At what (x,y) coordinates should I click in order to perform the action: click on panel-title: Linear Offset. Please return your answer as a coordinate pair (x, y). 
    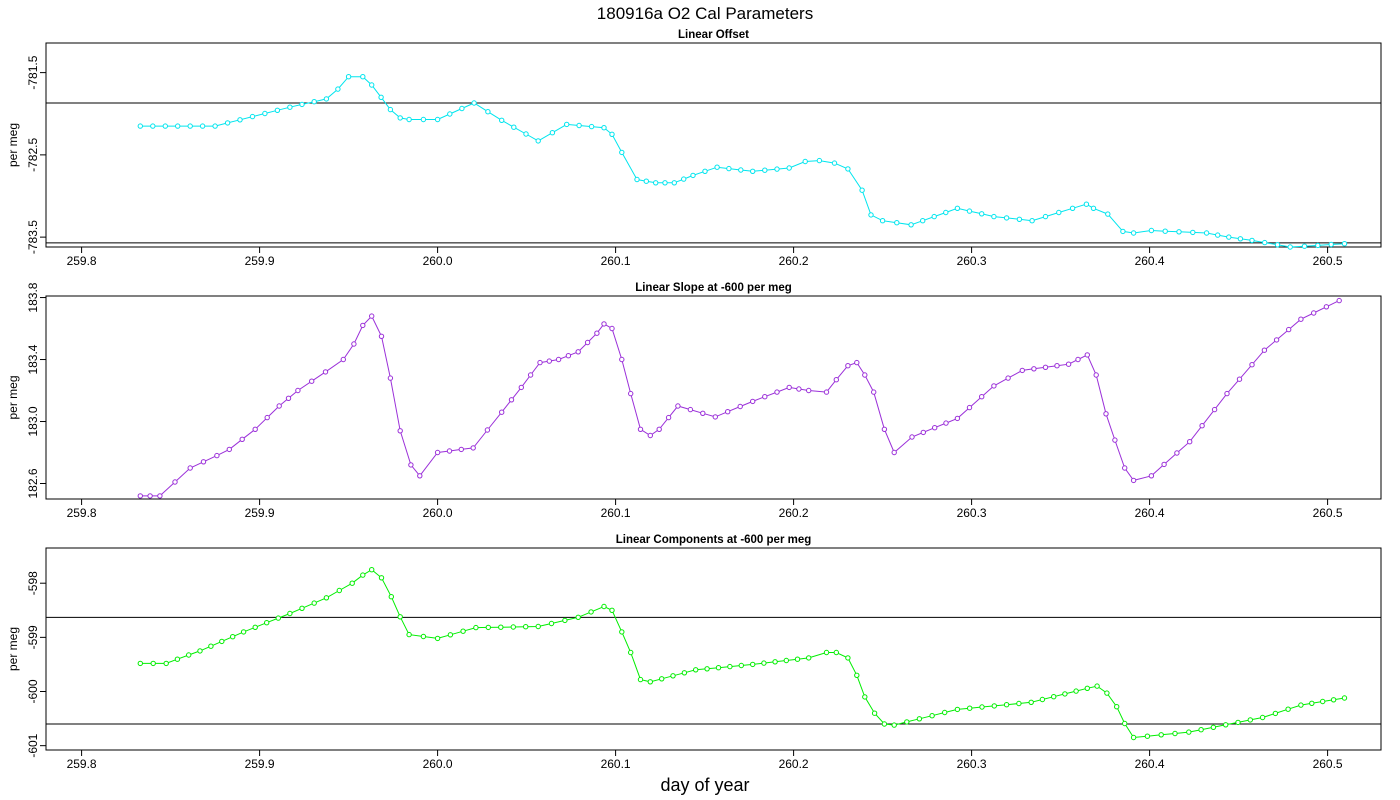
    Looking at the image, I should click on (713, 35).